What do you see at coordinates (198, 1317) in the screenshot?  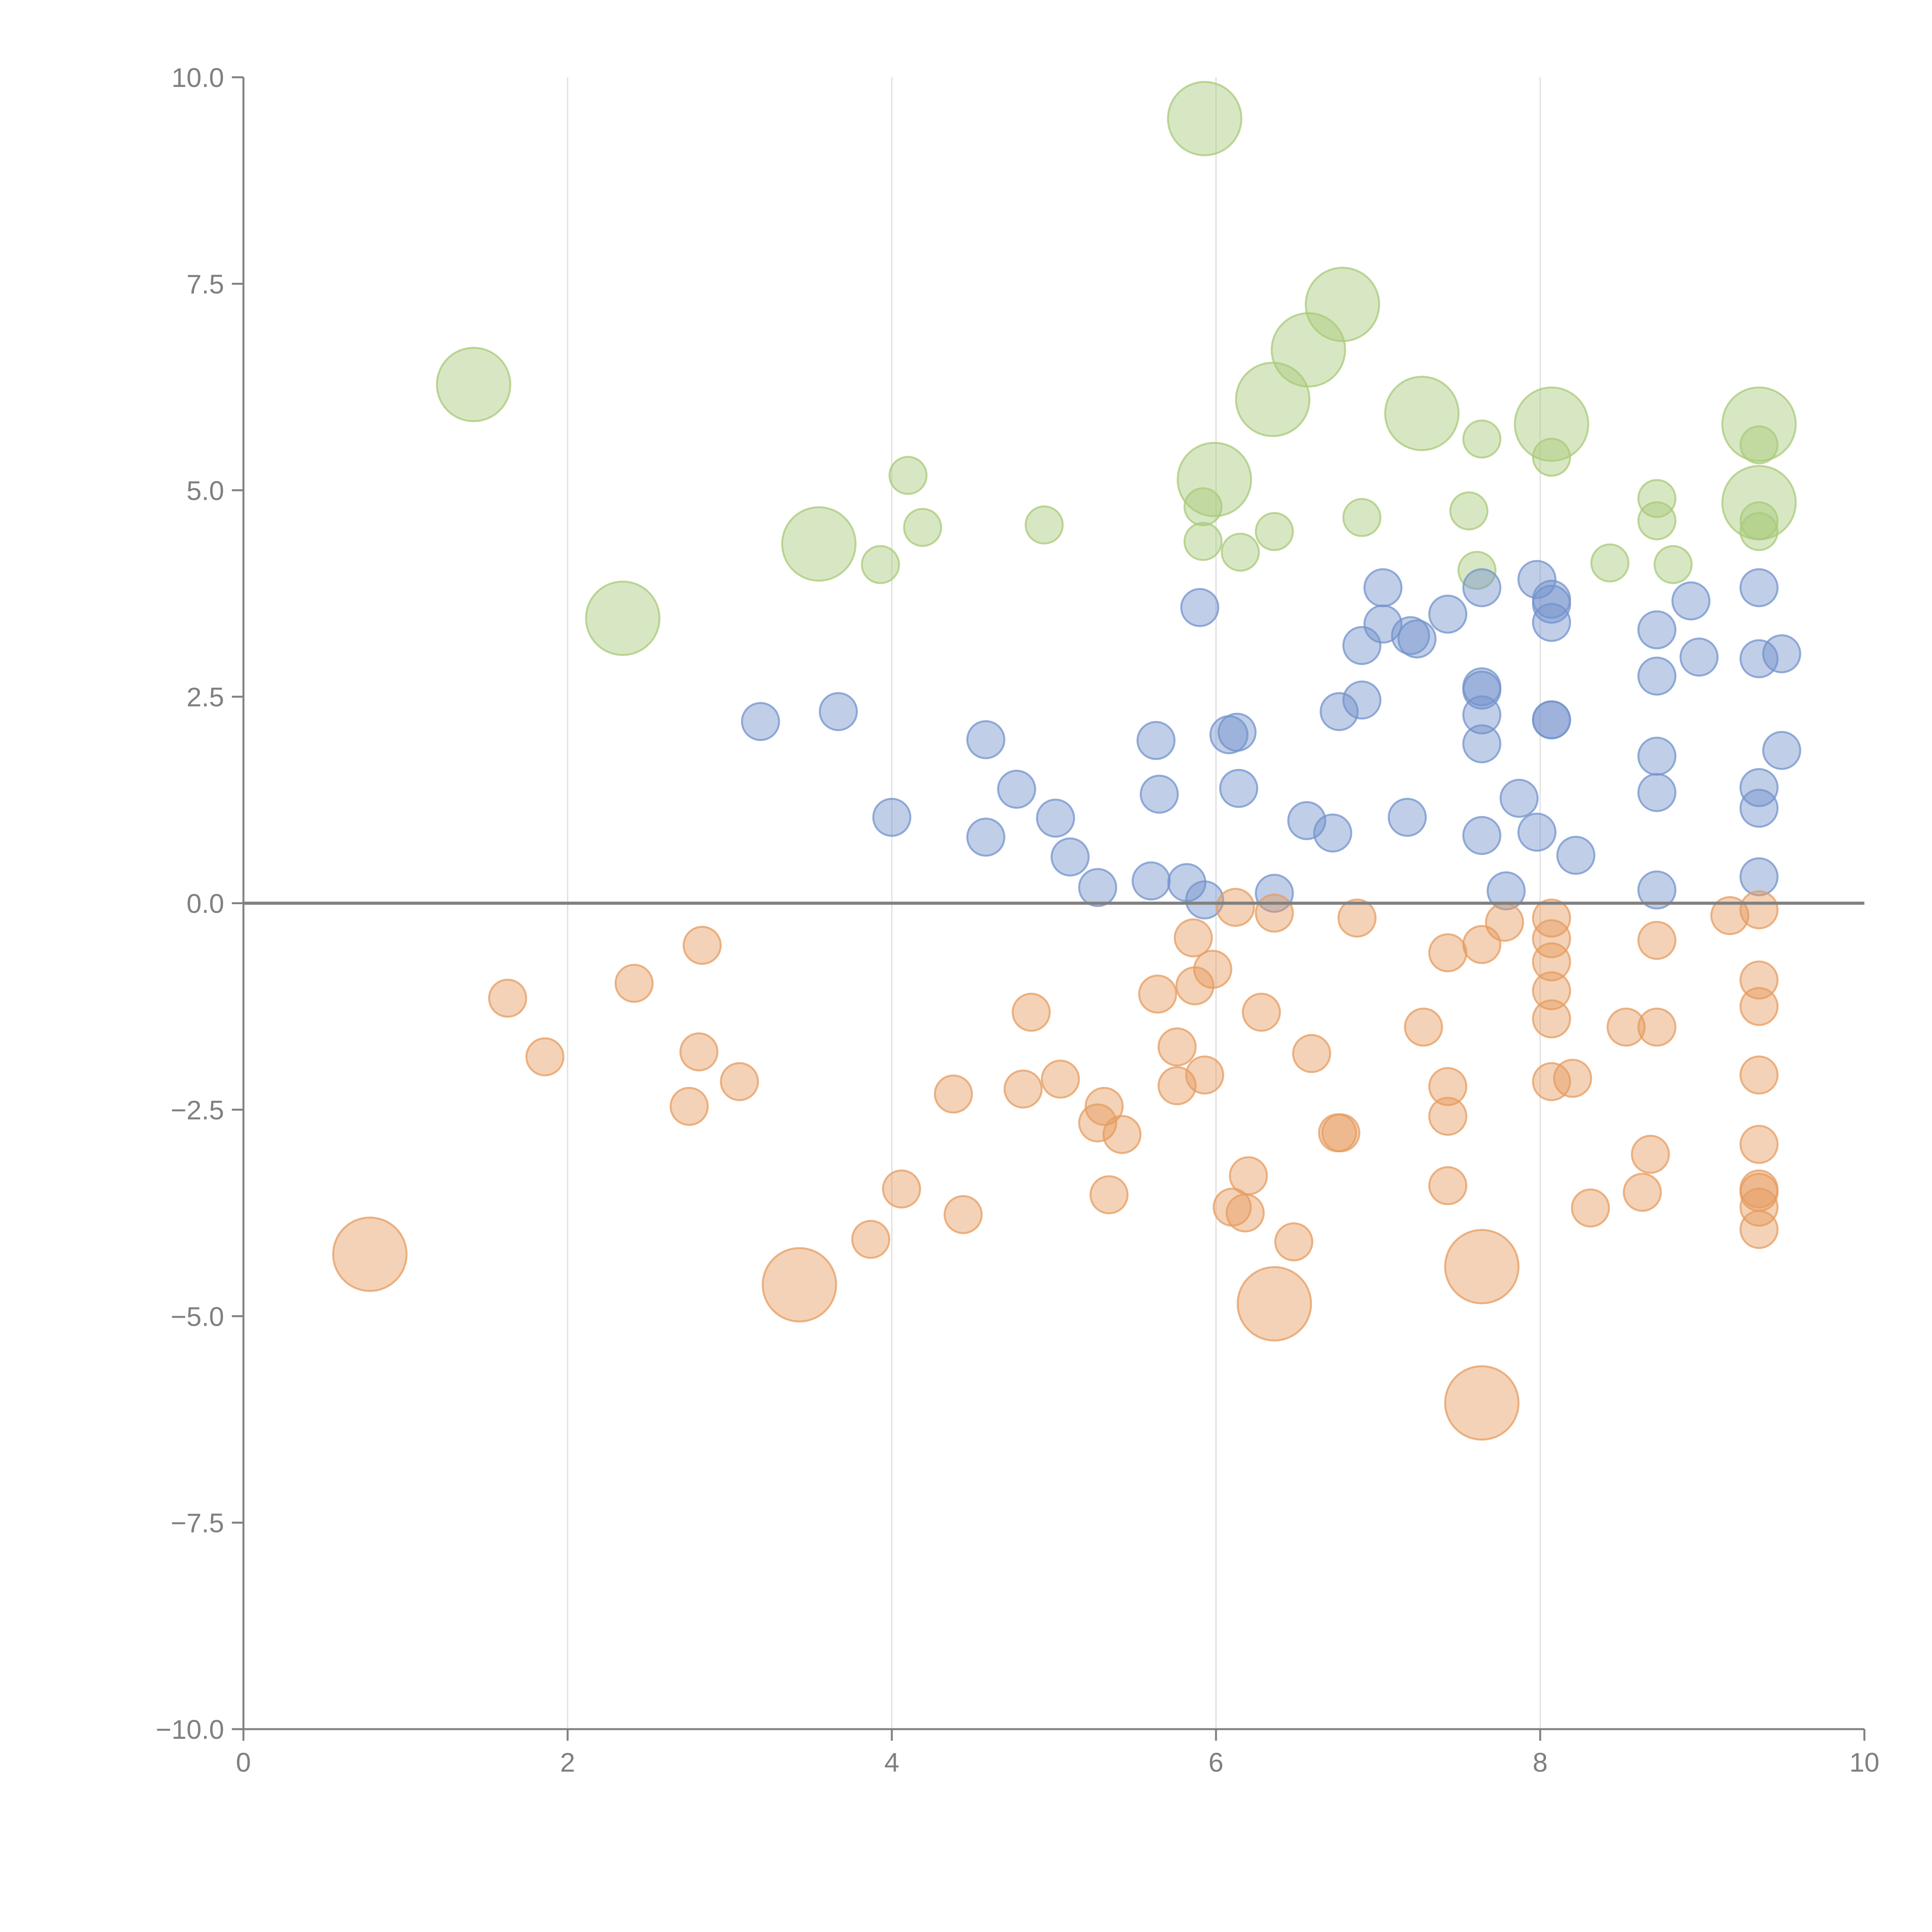 I see `y-tick-label: −5.0` at bounding box center [198, 1317].